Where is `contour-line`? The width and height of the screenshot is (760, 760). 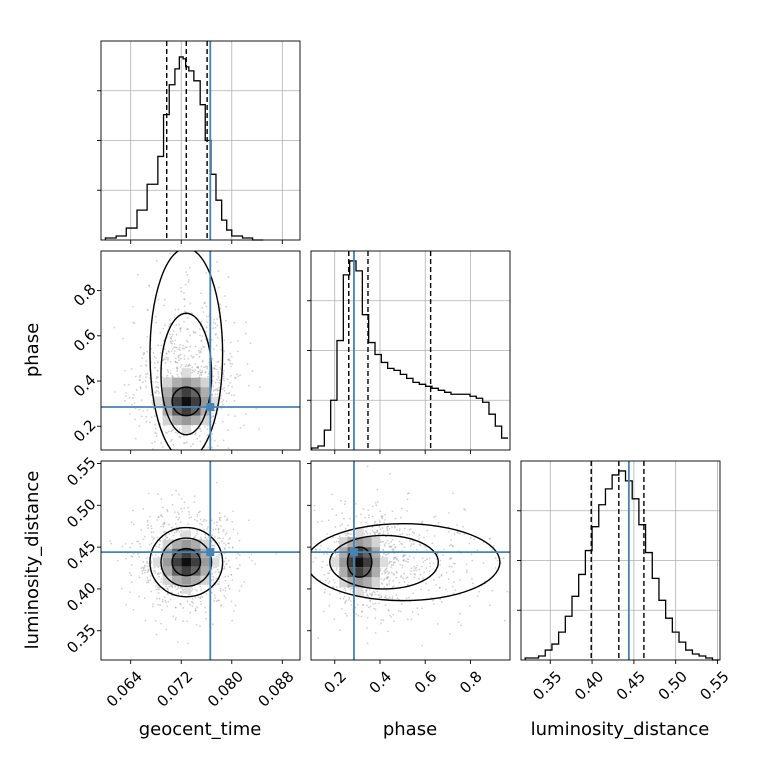 contour-line is located at coordinates (186, 350).